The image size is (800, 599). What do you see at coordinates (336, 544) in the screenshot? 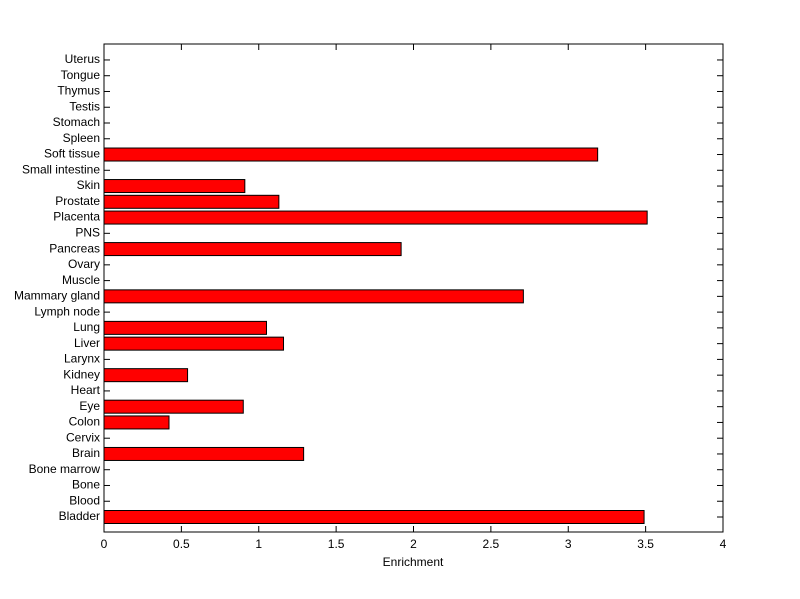
I see `x-tick-label: 1.5` at bounding box center [336, 544].